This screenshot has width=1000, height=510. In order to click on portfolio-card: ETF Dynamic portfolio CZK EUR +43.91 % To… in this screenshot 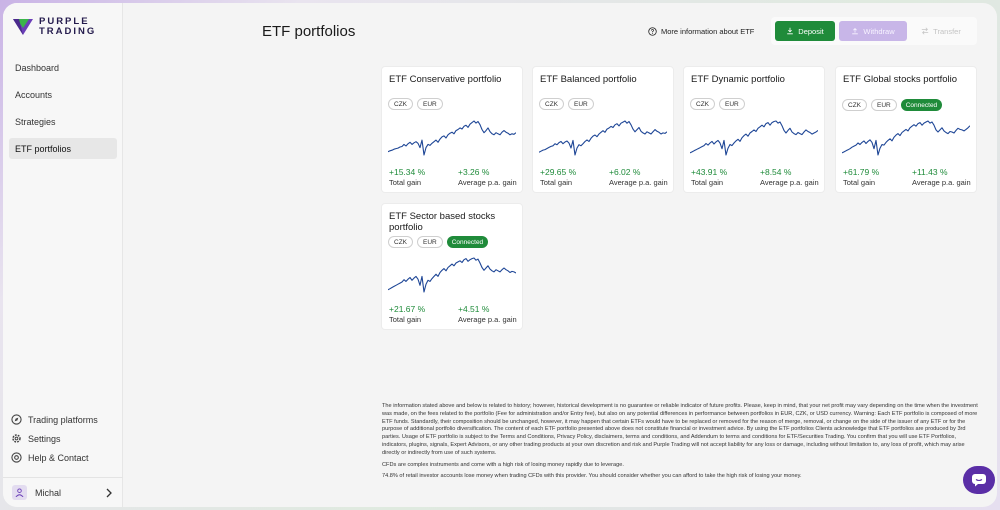, I will do `click(754, 129)`.